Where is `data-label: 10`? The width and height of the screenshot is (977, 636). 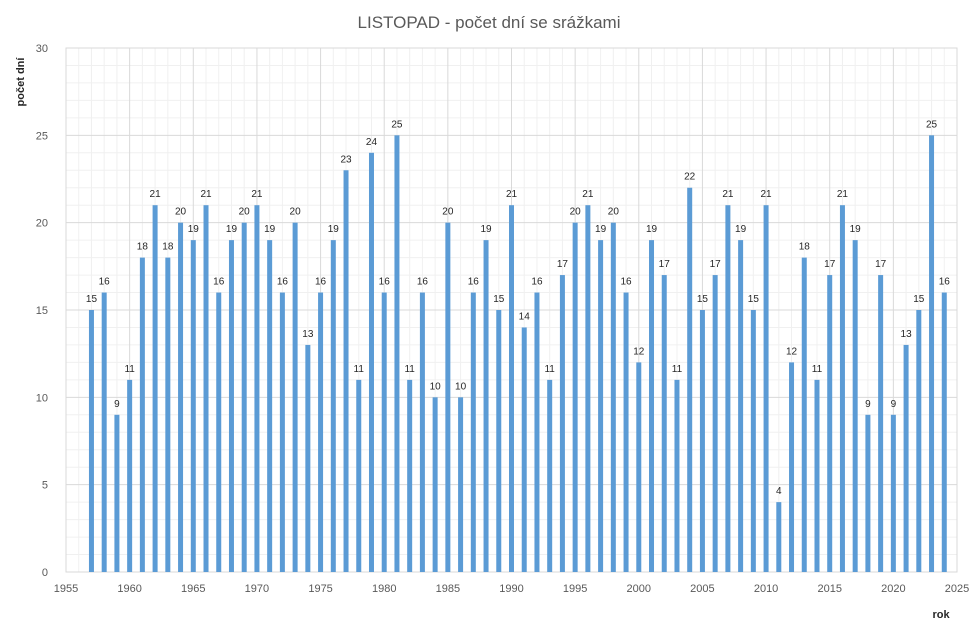 data-label: 10 is located at coordinates (461, 386).